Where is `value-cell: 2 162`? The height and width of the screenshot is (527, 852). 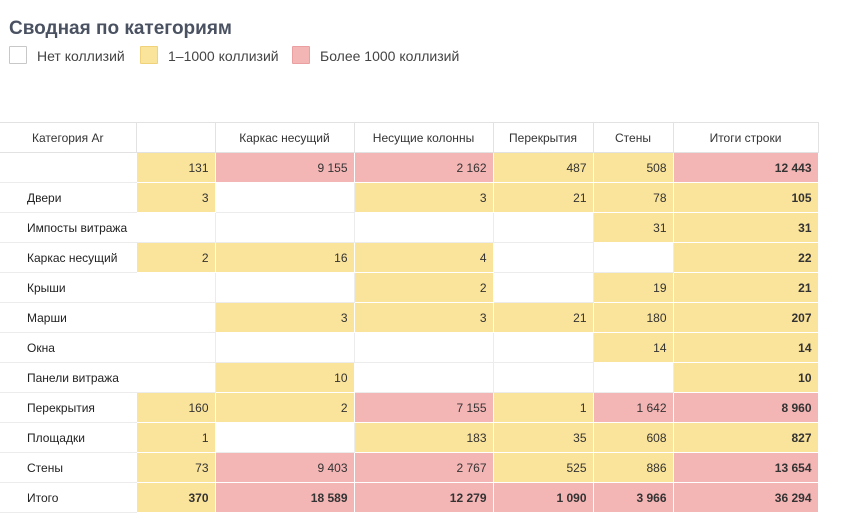 value-cell: 2 162 is located at coordinates (424, 167).